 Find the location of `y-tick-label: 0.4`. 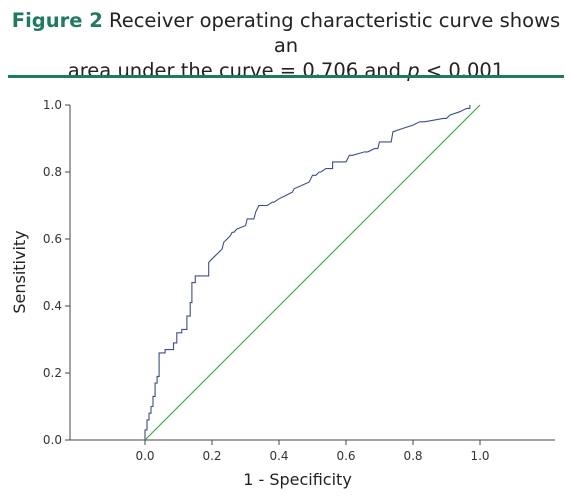

y-tick-label: 0.4 is located at coordinates (52, 306).